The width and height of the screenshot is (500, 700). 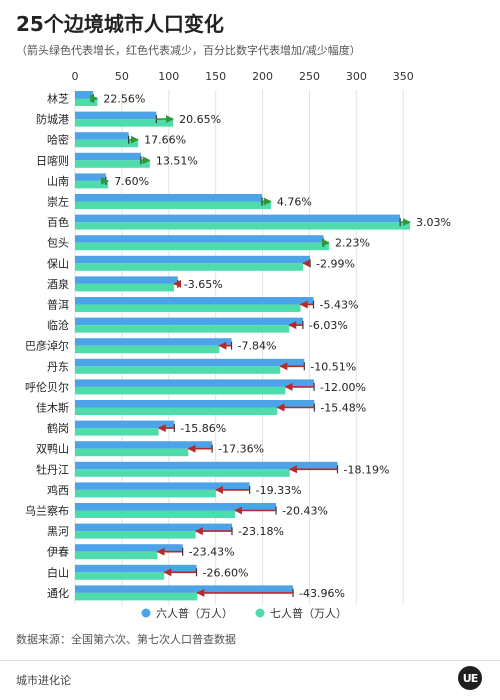 I want to click on bar-row: 保山 -2.99%, so click(x=201, y=263).